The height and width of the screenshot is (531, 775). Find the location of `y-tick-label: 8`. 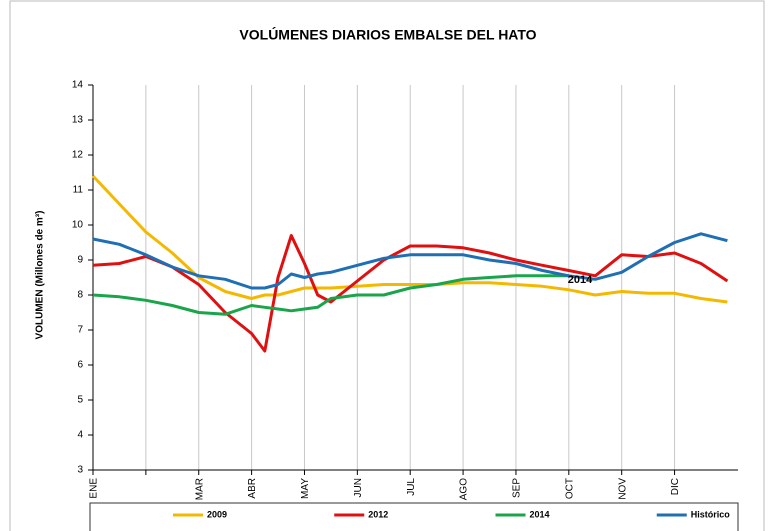

y-tick-label: 8 is located at coordinates (80, 295).